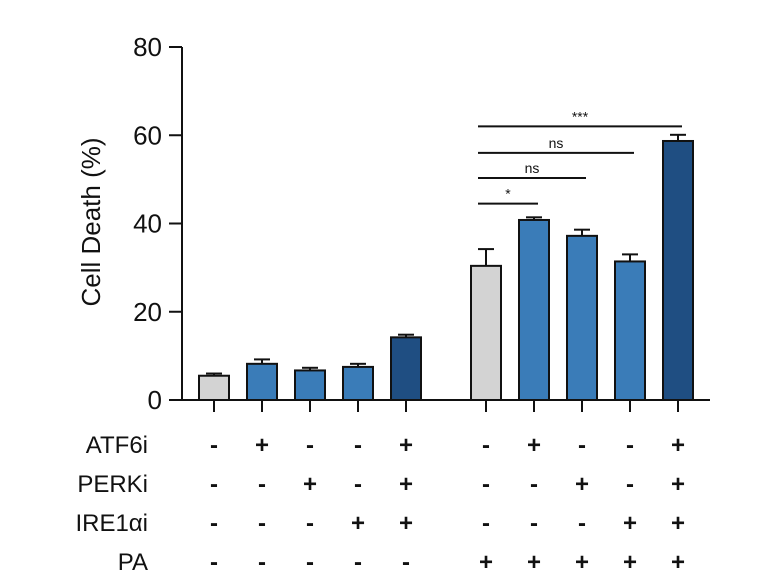  I want to click on treatment-label: PA, so click(133, 560).